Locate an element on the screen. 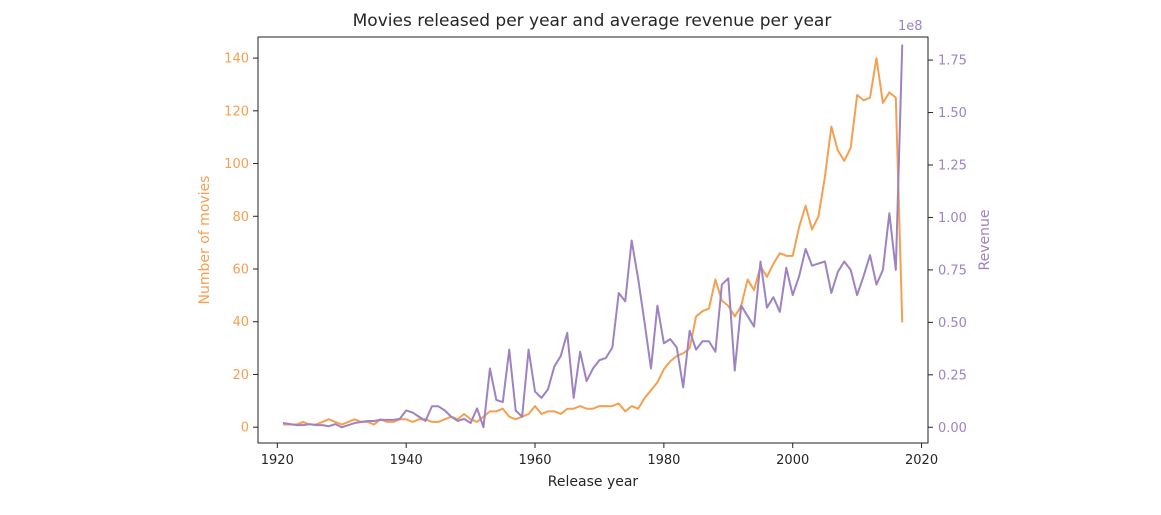 The height and width of the screenshot is (515, 1161). y-right-tick-label: 0.75 is located at coordinates (952, 270).